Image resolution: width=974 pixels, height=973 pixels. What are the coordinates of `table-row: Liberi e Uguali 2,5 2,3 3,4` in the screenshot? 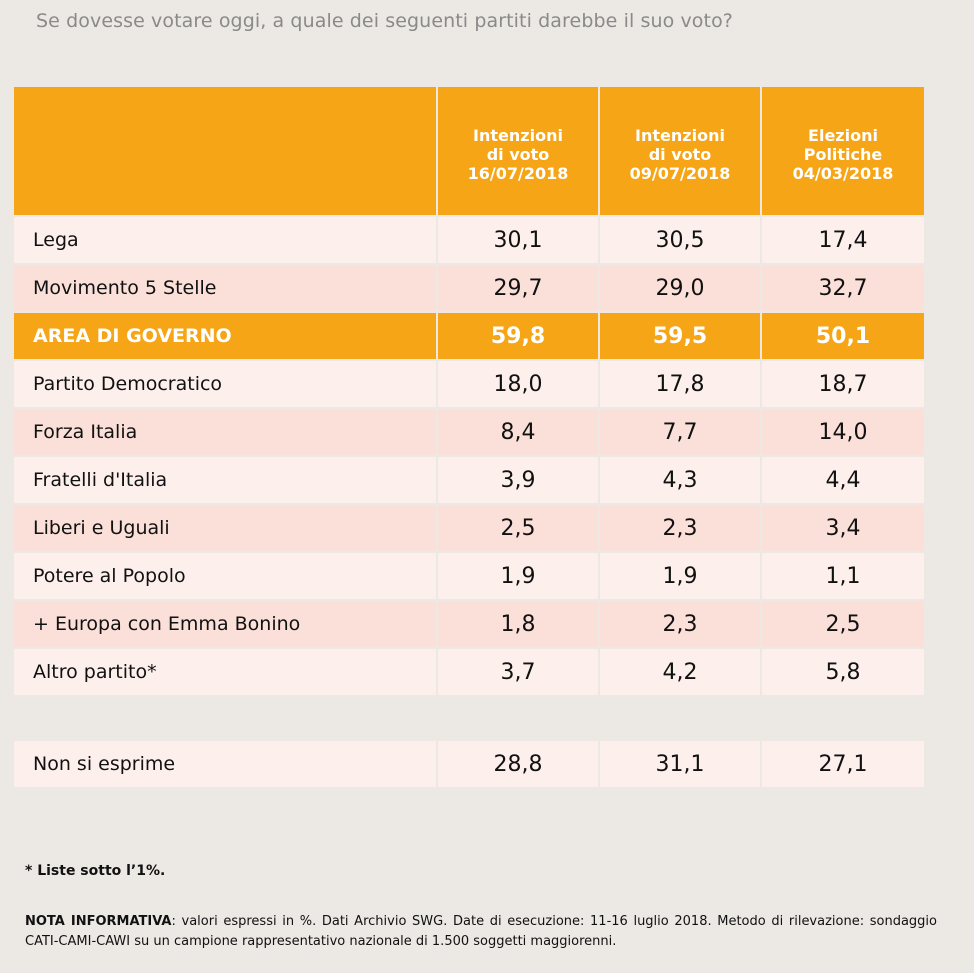 It's located at (469, 528).